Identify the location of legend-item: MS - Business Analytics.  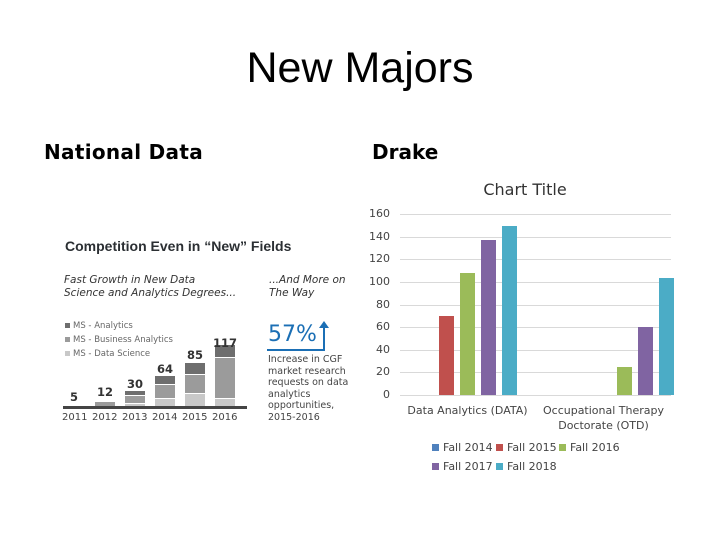
(119, 340).